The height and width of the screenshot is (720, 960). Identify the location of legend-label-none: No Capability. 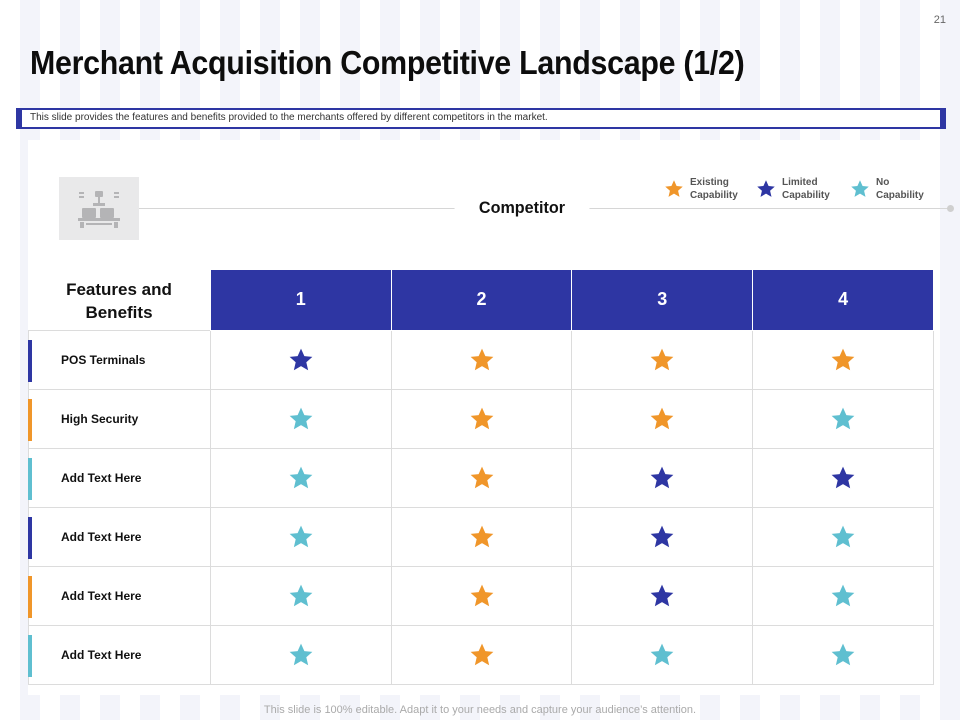
(900, 189).